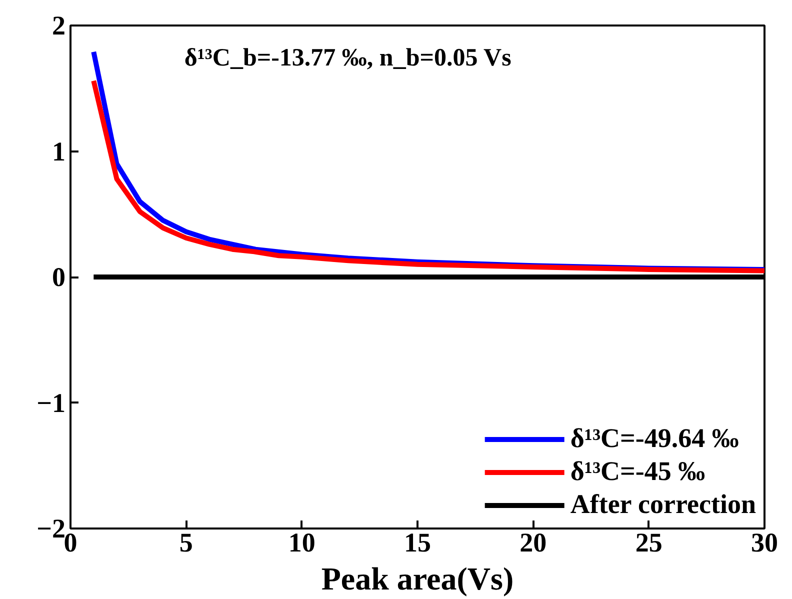  I want to click on legend-label: After correction, so click(663, 504).